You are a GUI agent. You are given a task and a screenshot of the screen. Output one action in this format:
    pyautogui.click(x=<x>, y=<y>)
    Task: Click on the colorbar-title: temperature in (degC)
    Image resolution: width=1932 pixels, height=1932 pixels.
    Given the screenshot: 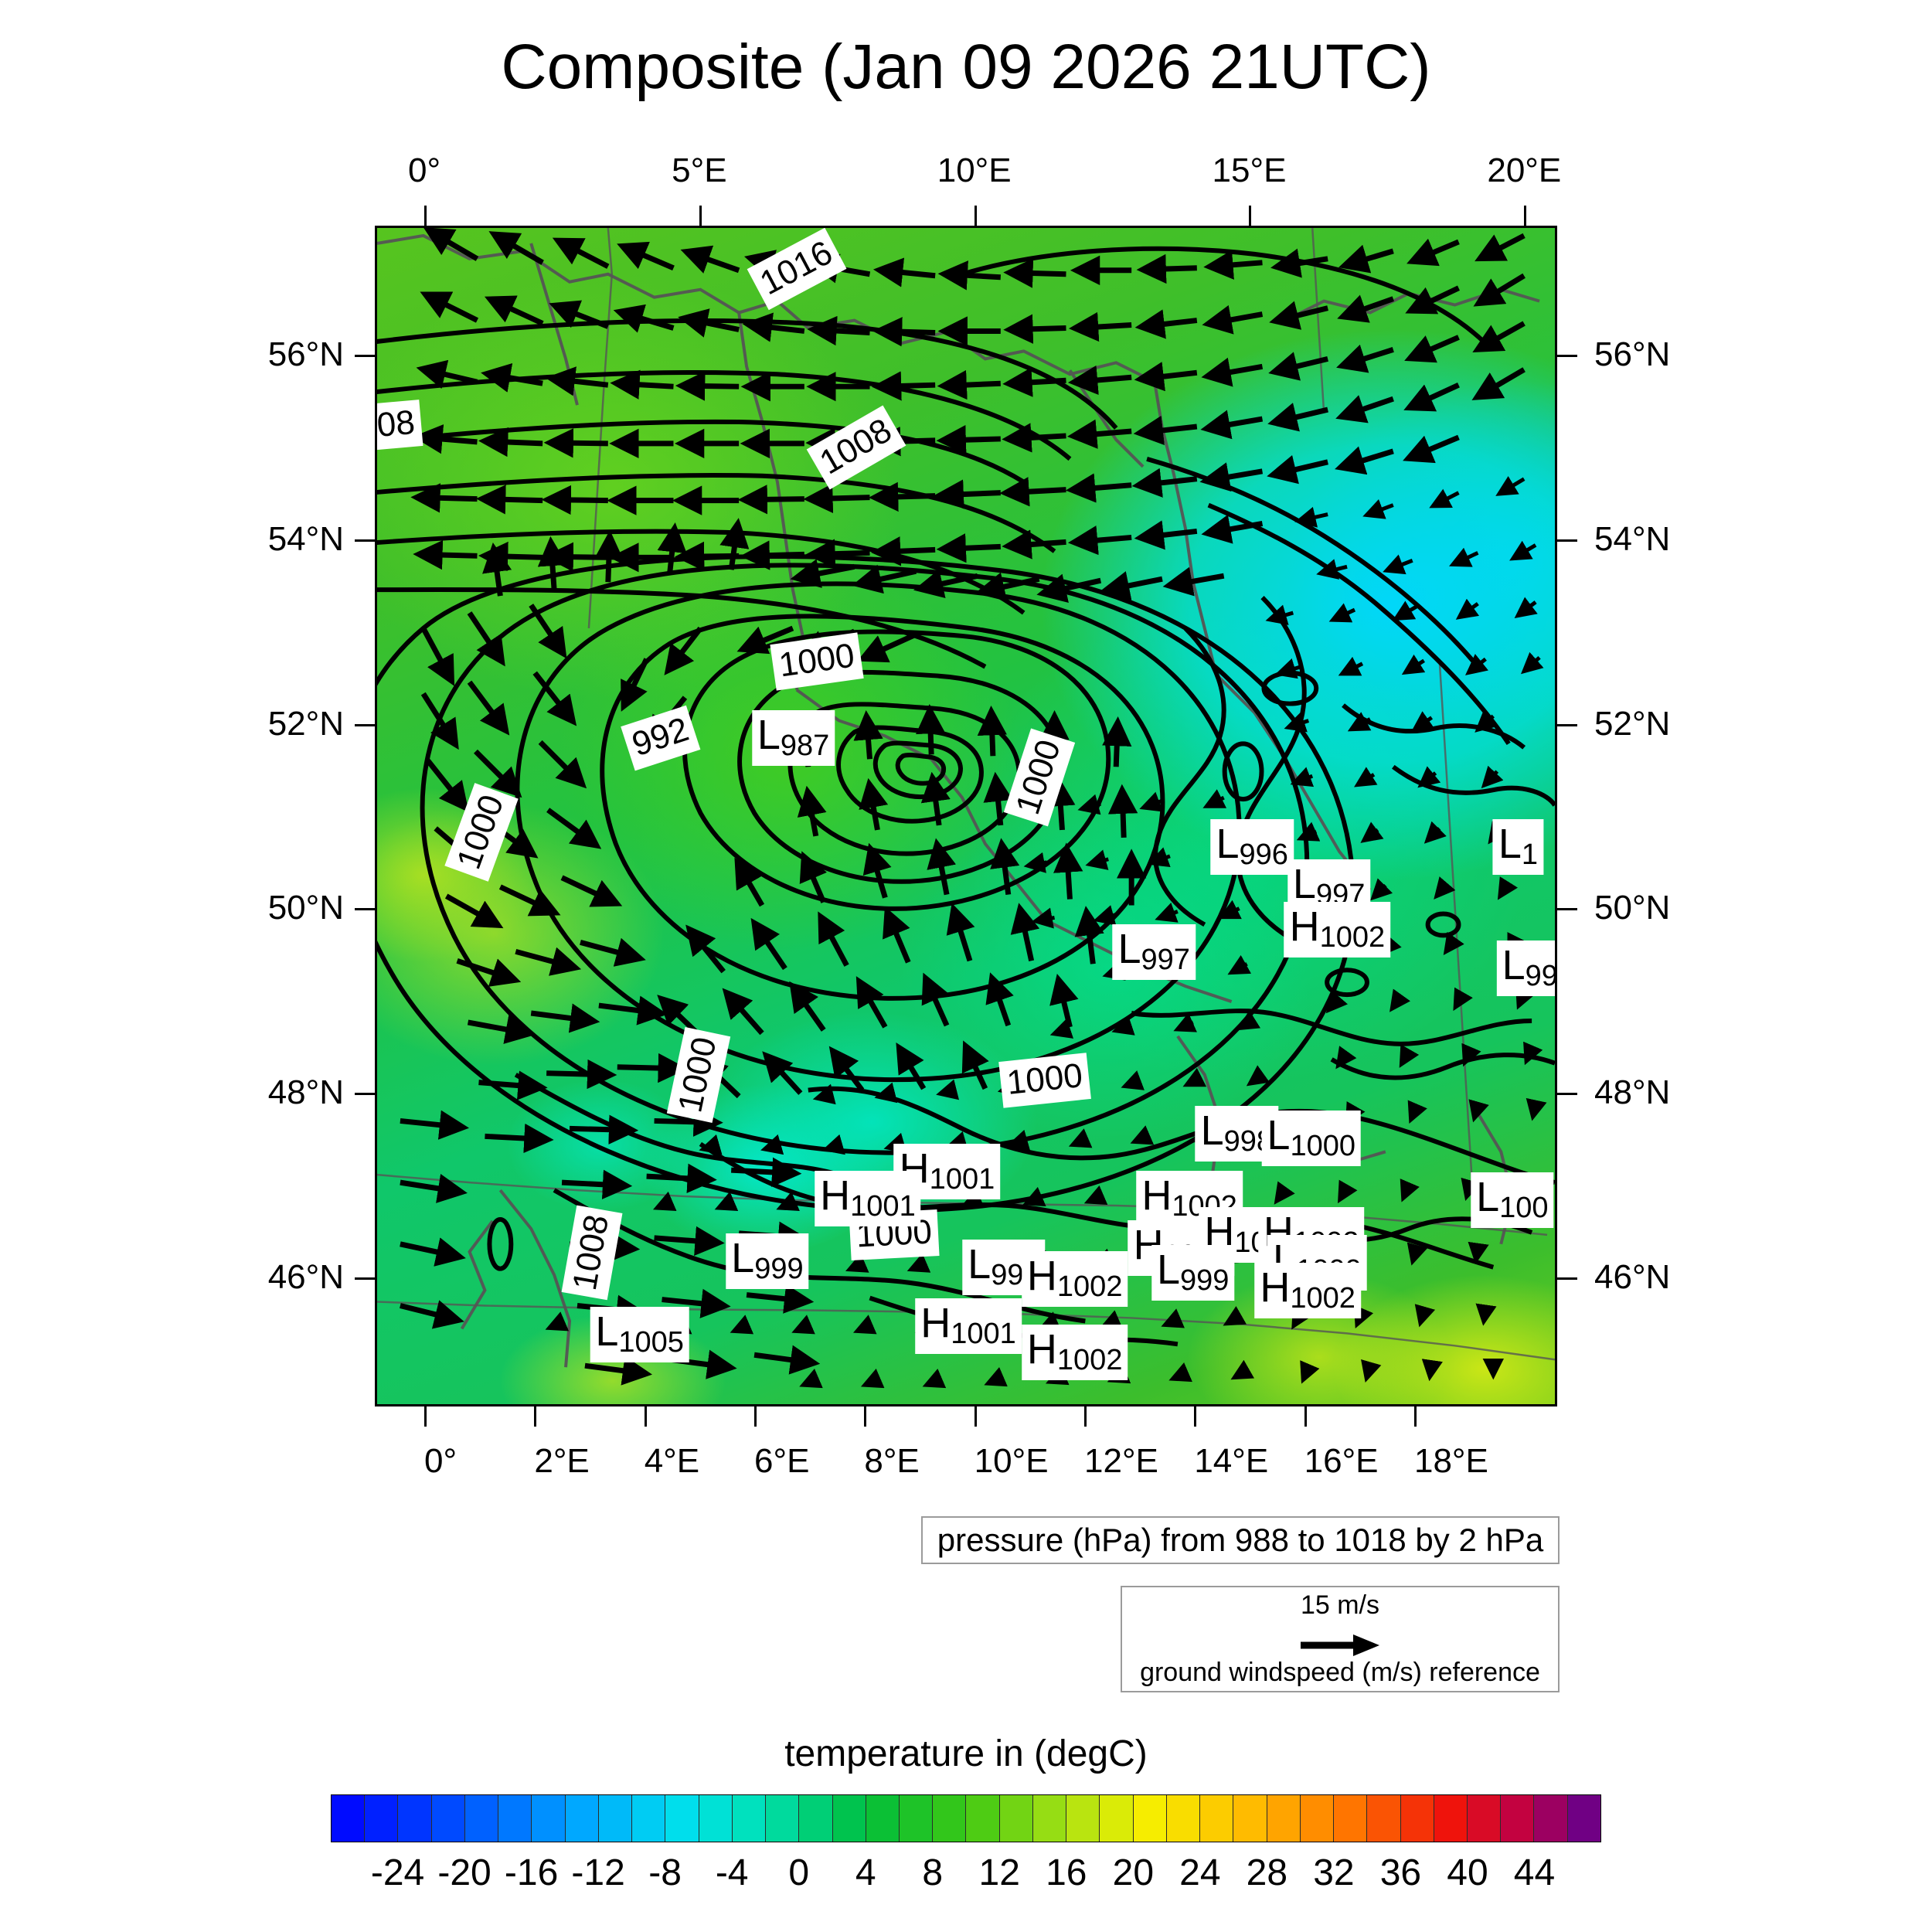 What is the action you would take?
    pyautogui.click(x=966, y=1754)
    